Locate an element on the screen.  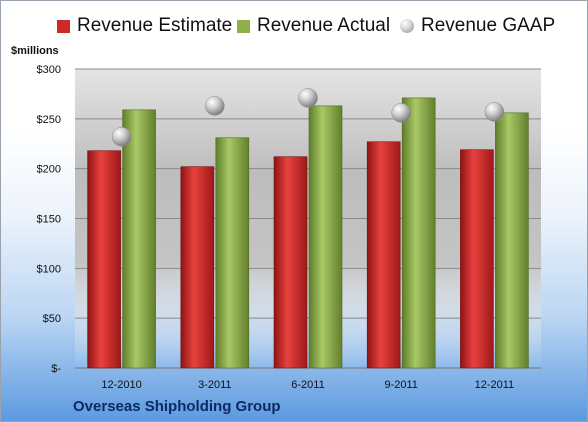
legend-label-revenue-estimate: Revenue Estimate is located at coordinates (155, 25).